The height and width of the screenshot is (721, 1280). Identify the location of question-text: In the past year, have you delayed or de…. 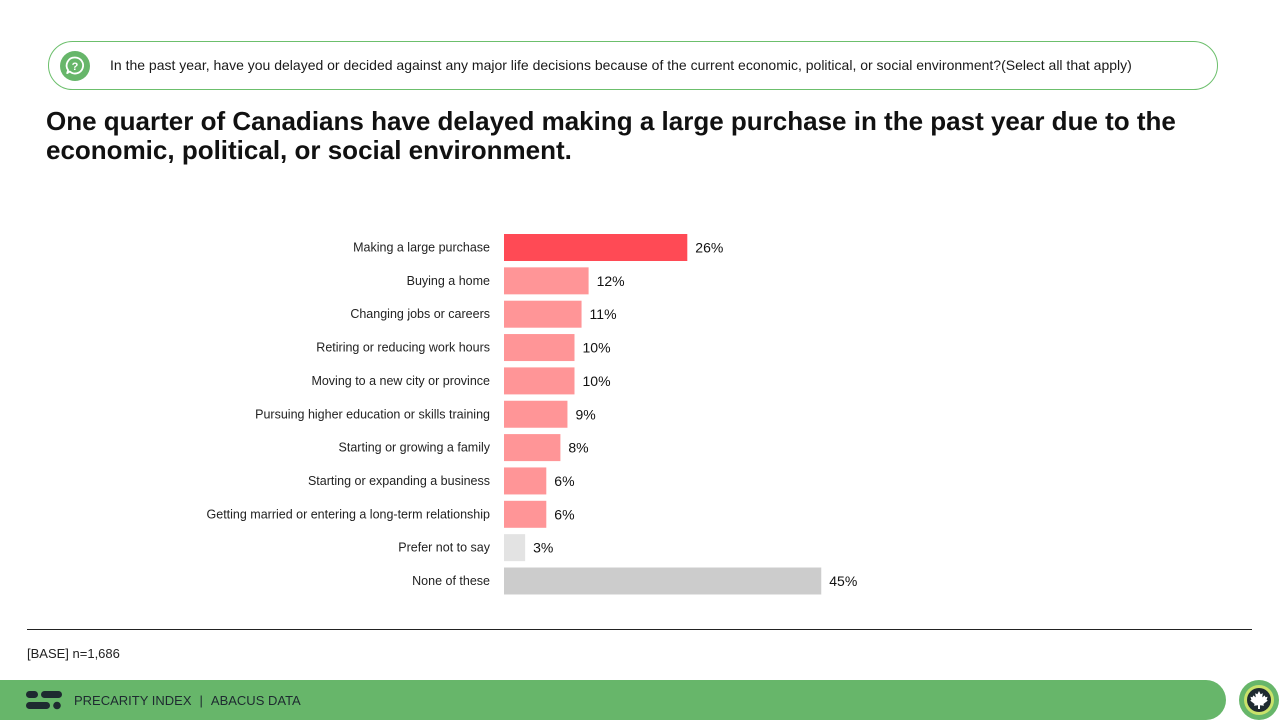
(621, 65).